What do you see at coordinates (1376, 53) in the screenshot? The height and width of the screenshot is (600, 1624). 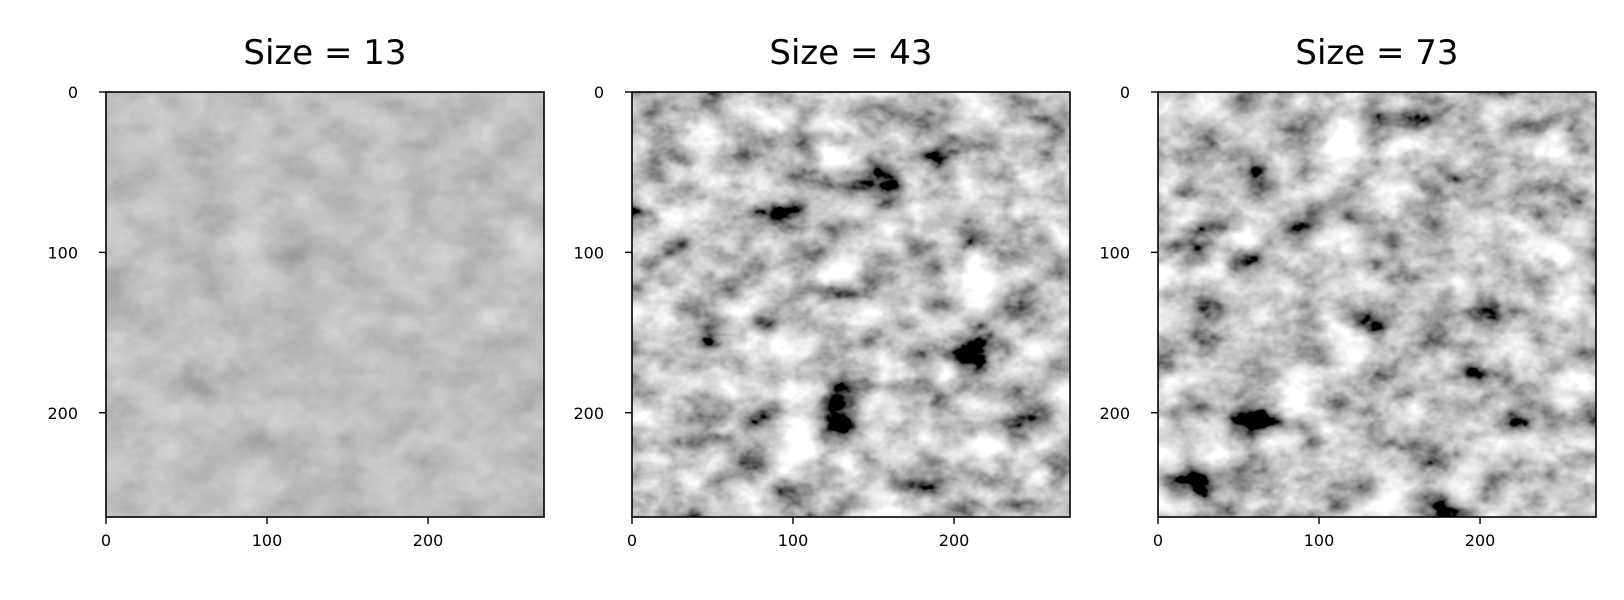 I see `subplot-title: Size = 73` at bounding box center [1376, 53].